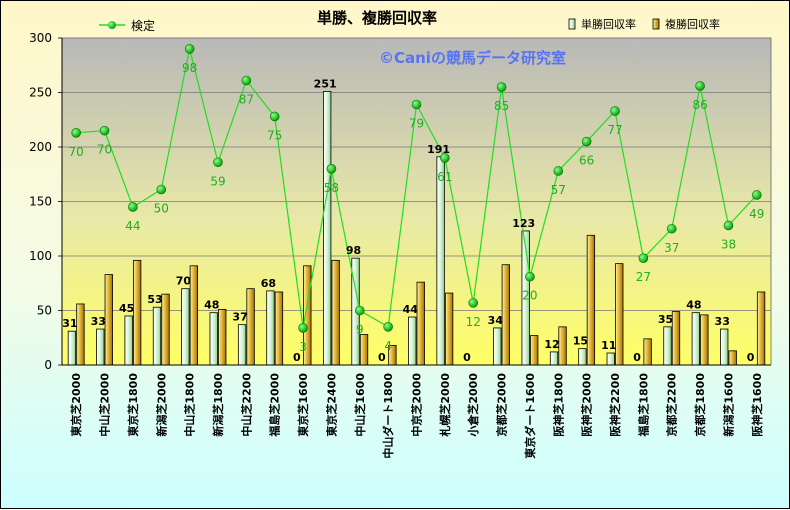 This screenshot has height=510, width=790. What do you see at coordinates (325, 83) in the screenshot?
I see `win-value-label: 251` at bounding box center [325, 83].